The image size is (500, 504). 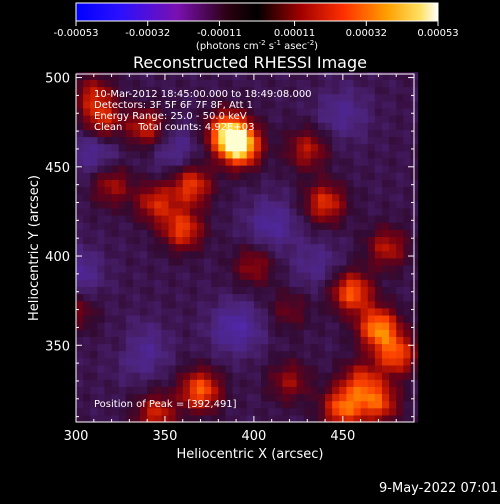 I want to click on x-tick-label: 450, so click(x=342, y=436).